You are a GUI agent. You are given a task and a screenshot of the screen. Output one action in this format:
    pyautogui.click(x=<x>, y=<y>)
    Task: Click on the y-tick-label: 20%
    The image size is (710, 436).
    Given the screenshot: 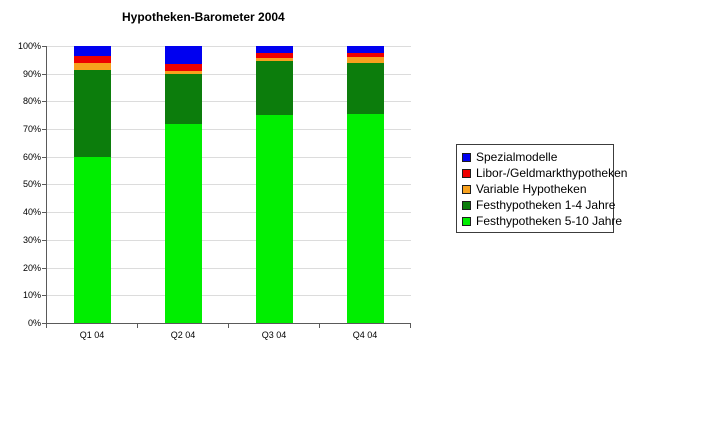 What is the action you would take?
    pyautogui.click(x=31, y=268)
    